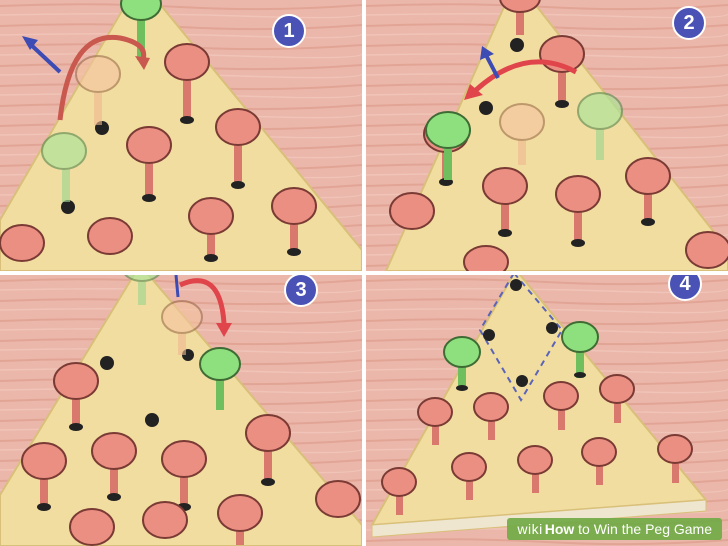 The width and height of the screenshot is (728, 546). Describe the element at coordinates (685, 288) in the screenshot. I see `step-badge: 4` at that location.